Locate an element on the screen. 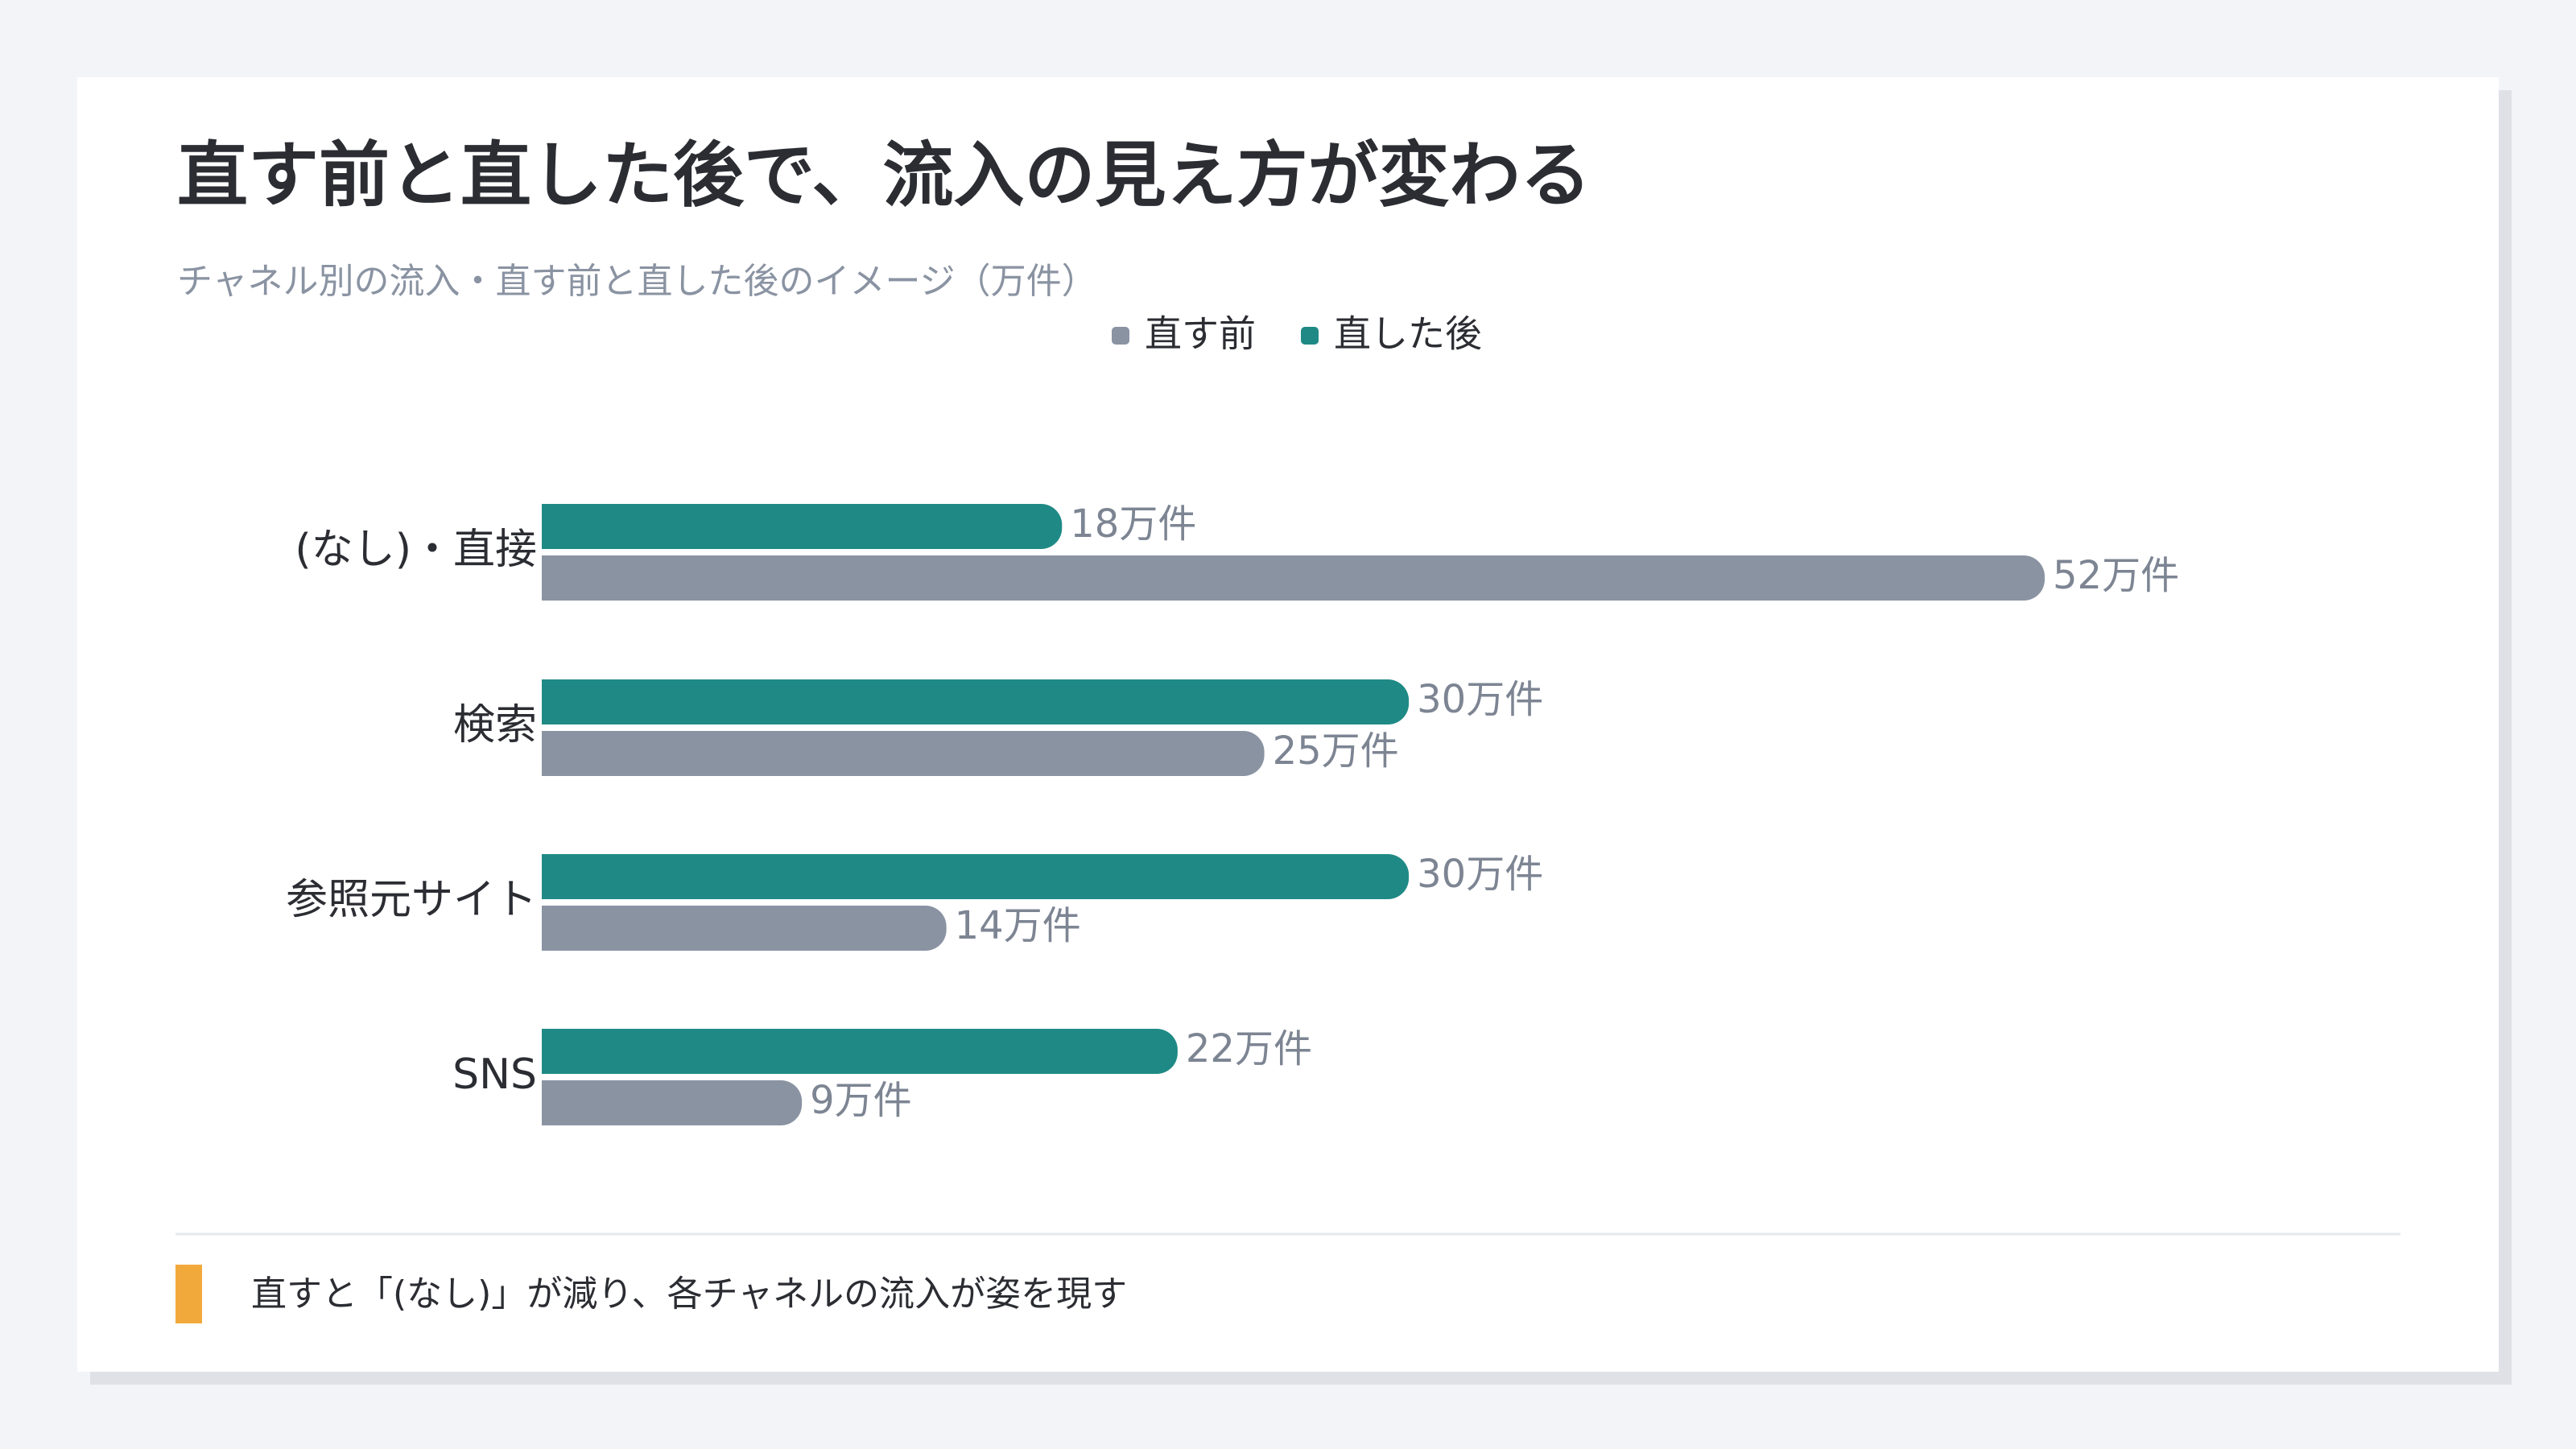 This screenshot has width=2576, height=1449. value-label: 52万件 is located at coordinates (2116, 575).